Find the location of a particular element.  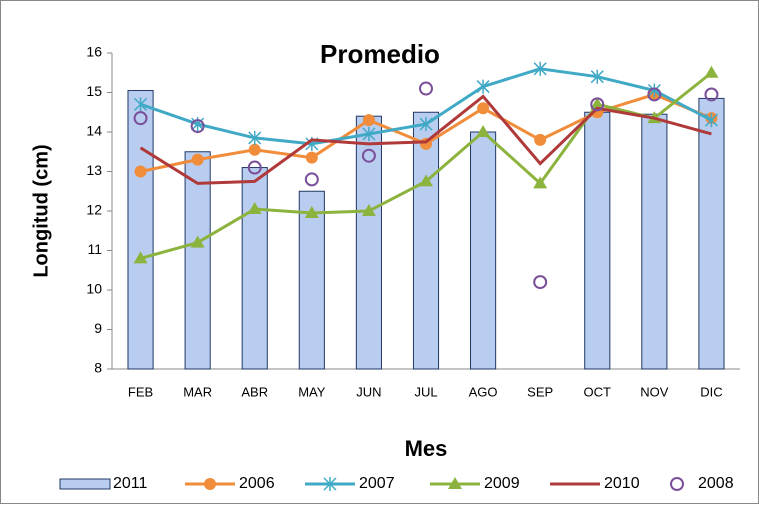

y-tick-label: 9 is located at coordinates (98, 328).